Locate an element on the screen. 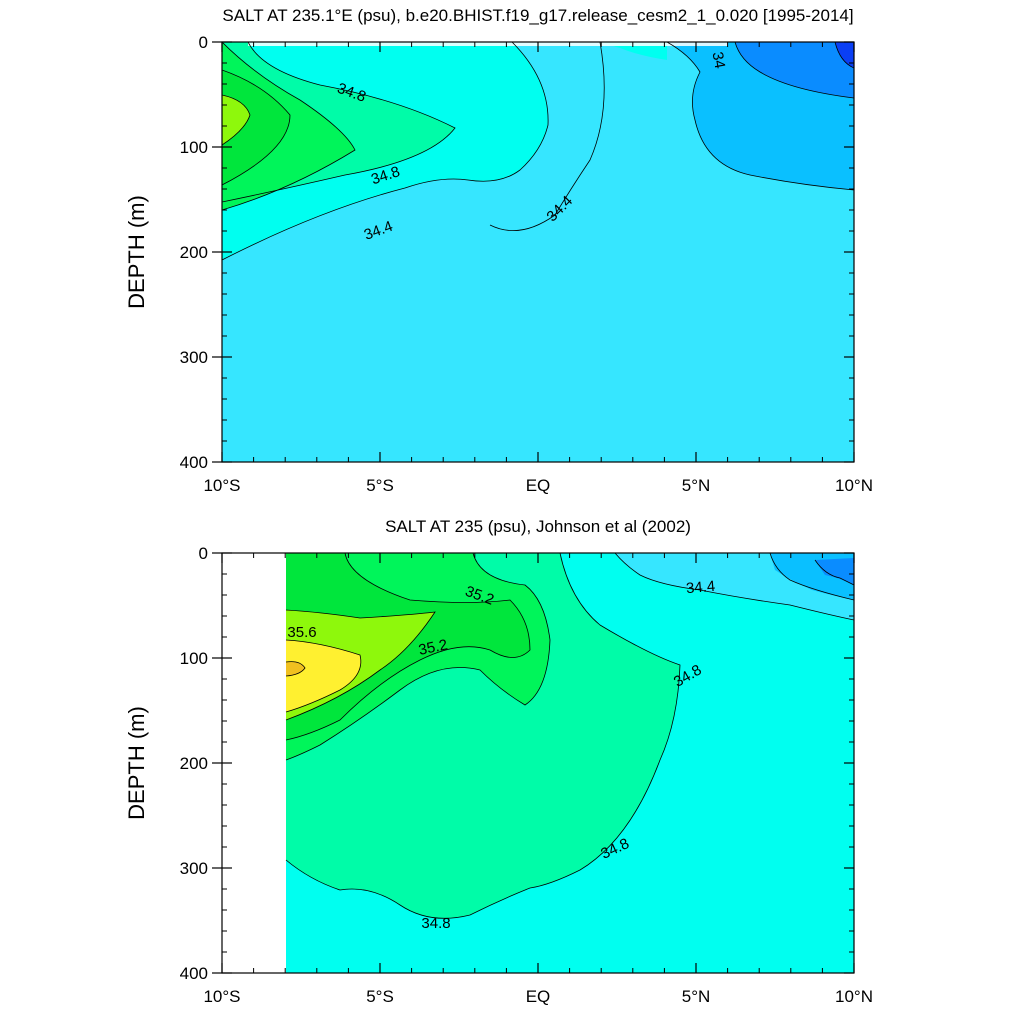 Image resolution: width=1024 pixels, height=1024 pixels. bottom-y-tick-label: 0 is located at coordinates (203, 553).